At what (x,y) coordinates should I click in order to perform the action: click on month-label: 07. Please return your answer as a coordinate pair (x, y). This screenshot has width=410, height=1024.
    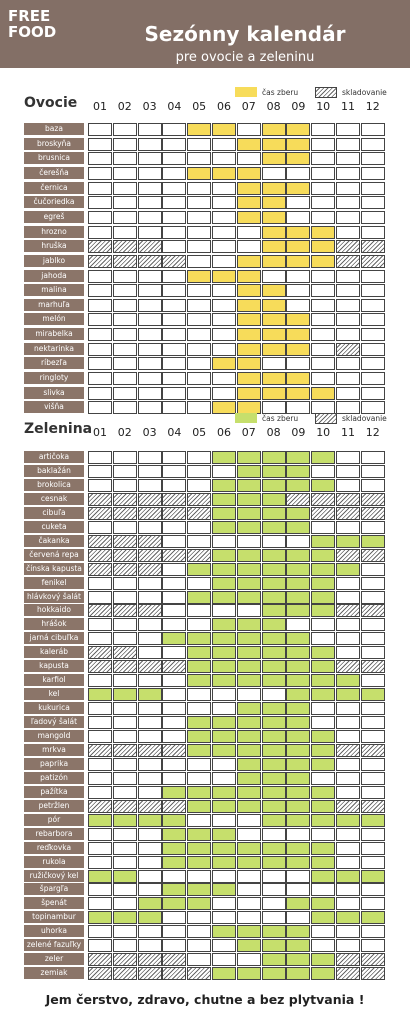
    Looking at the image, I should click on (248, 106).